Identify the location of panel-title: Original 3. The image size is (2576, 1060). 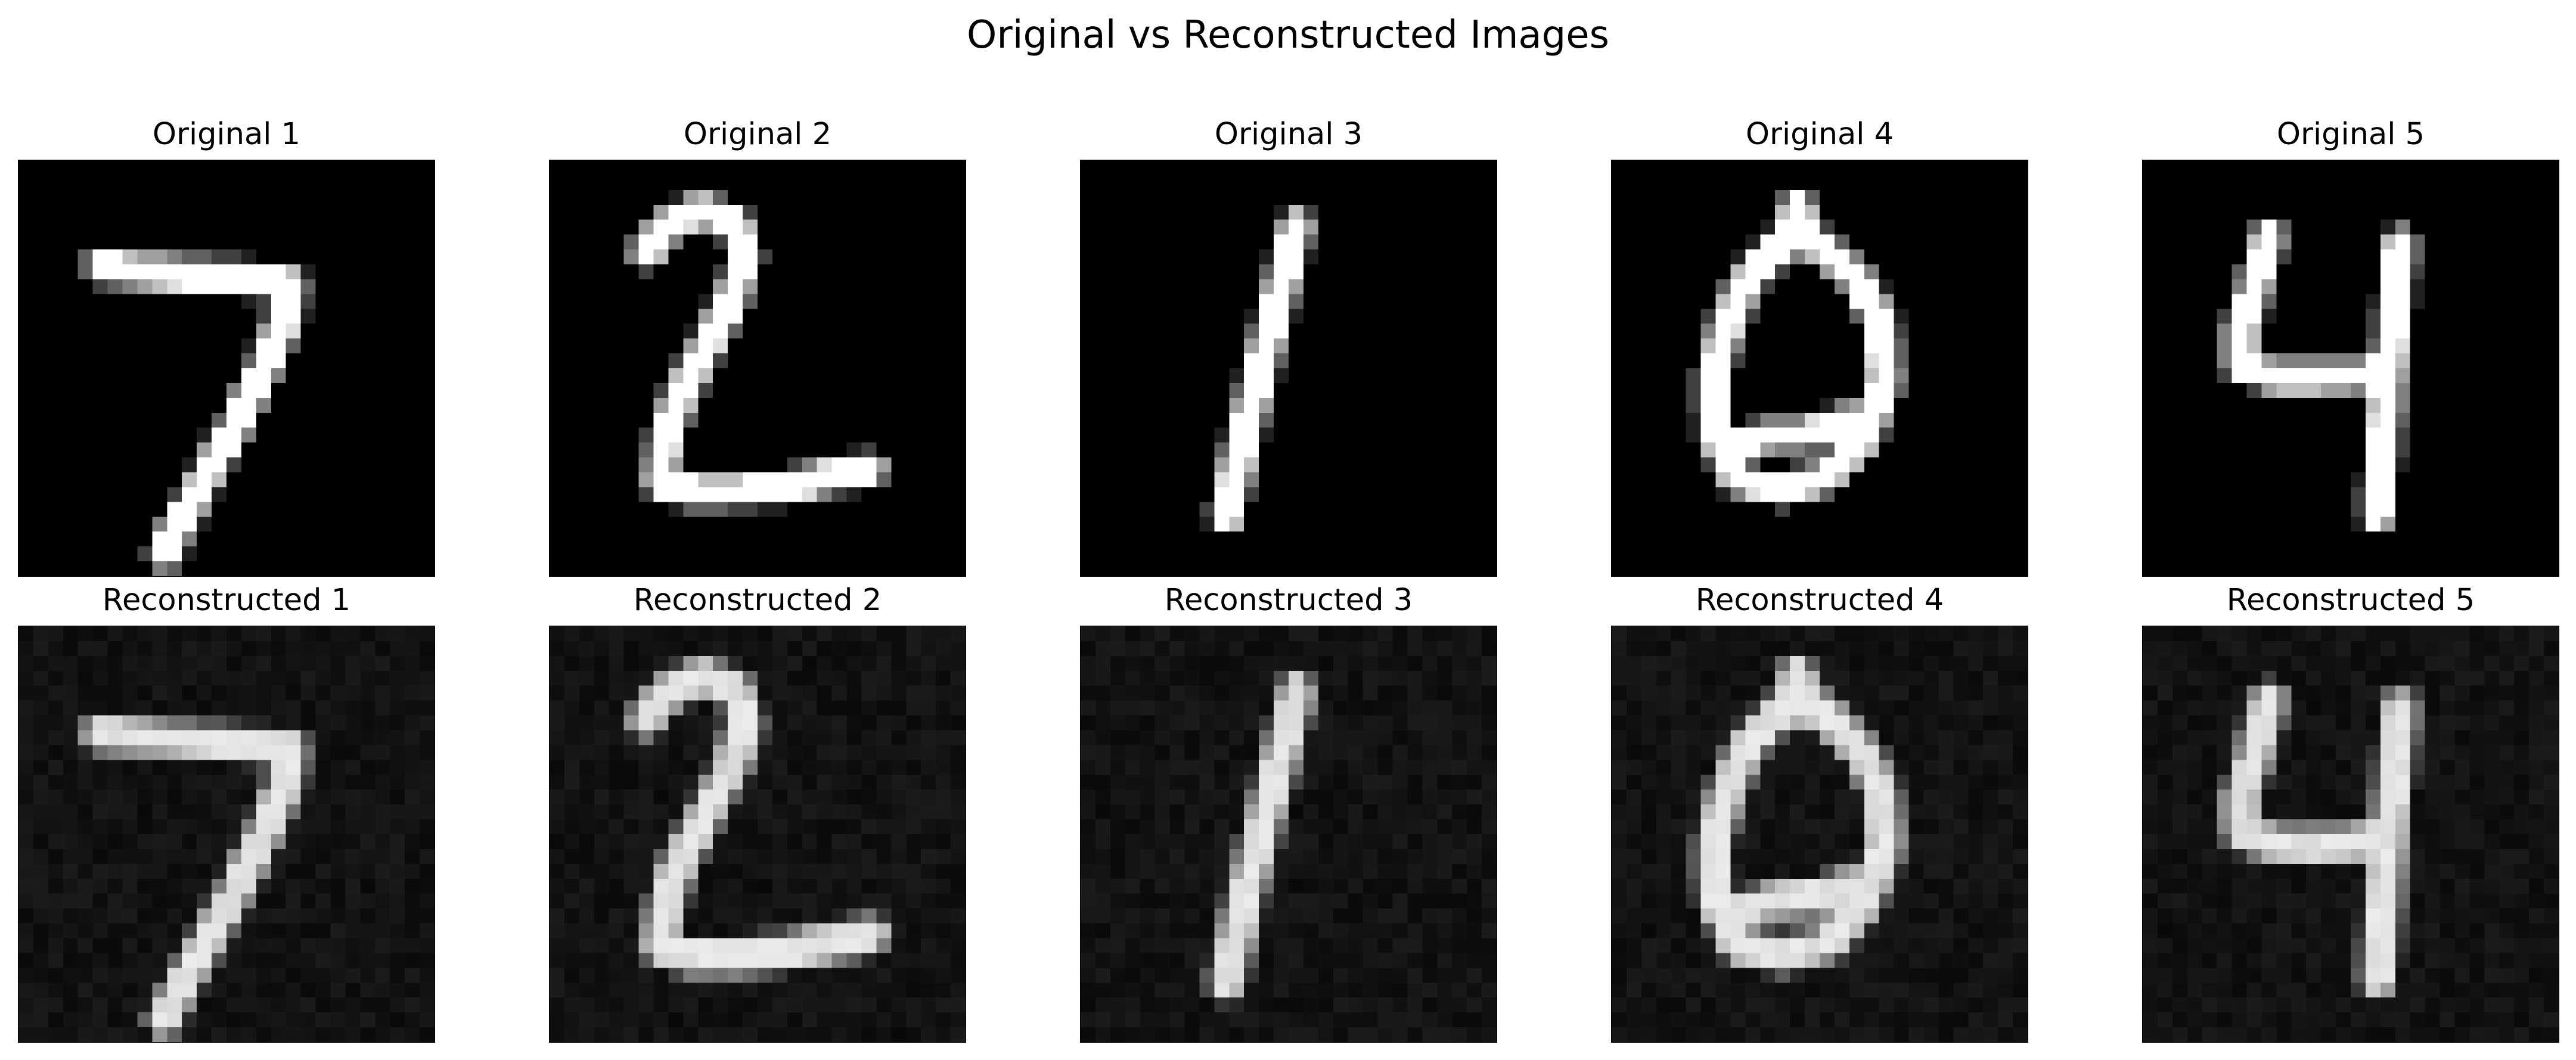
(1289, 134).